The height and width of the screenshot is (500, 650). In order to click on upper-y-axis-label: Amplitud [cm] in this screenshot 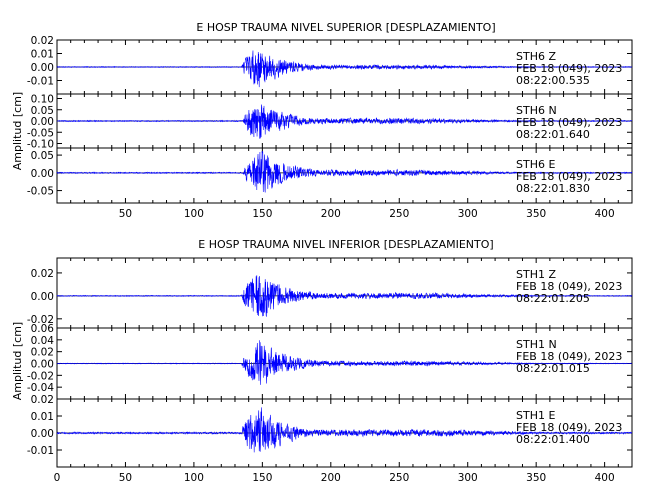, I will do `click(17, 131)`.